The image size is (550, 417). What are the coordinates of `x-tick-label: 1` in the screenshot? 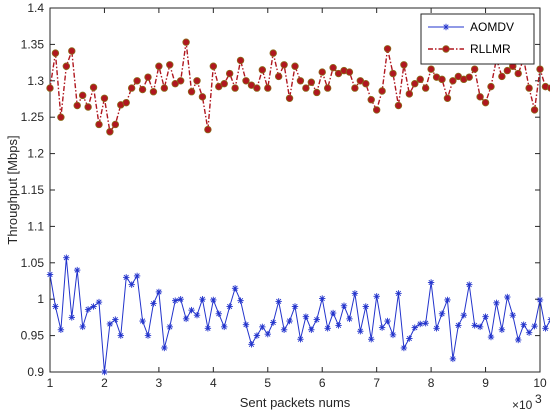 It's located at (50, 383).